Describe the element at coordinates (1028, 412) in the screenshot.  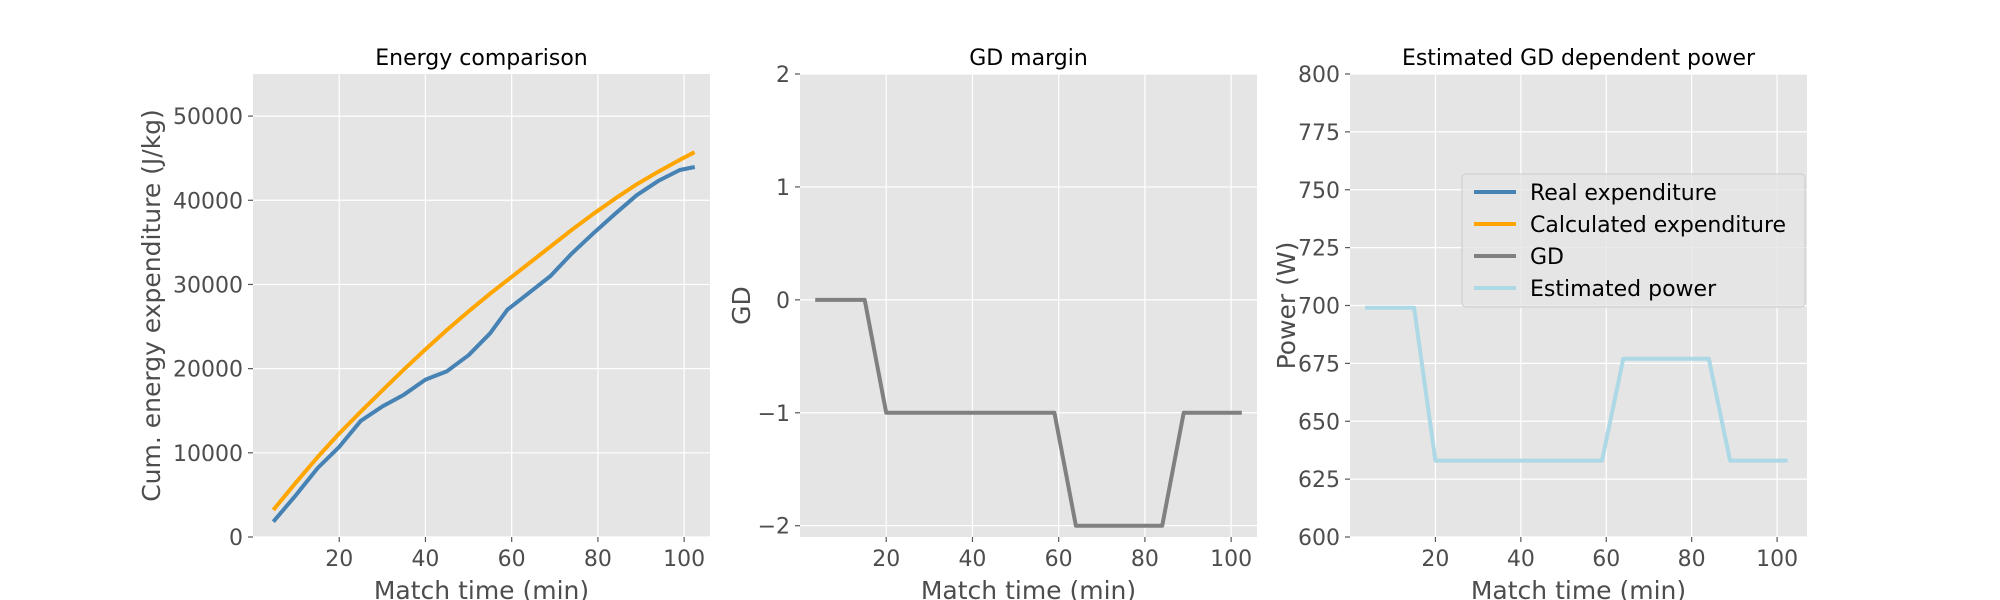
I see `series-line-gd` at that location.